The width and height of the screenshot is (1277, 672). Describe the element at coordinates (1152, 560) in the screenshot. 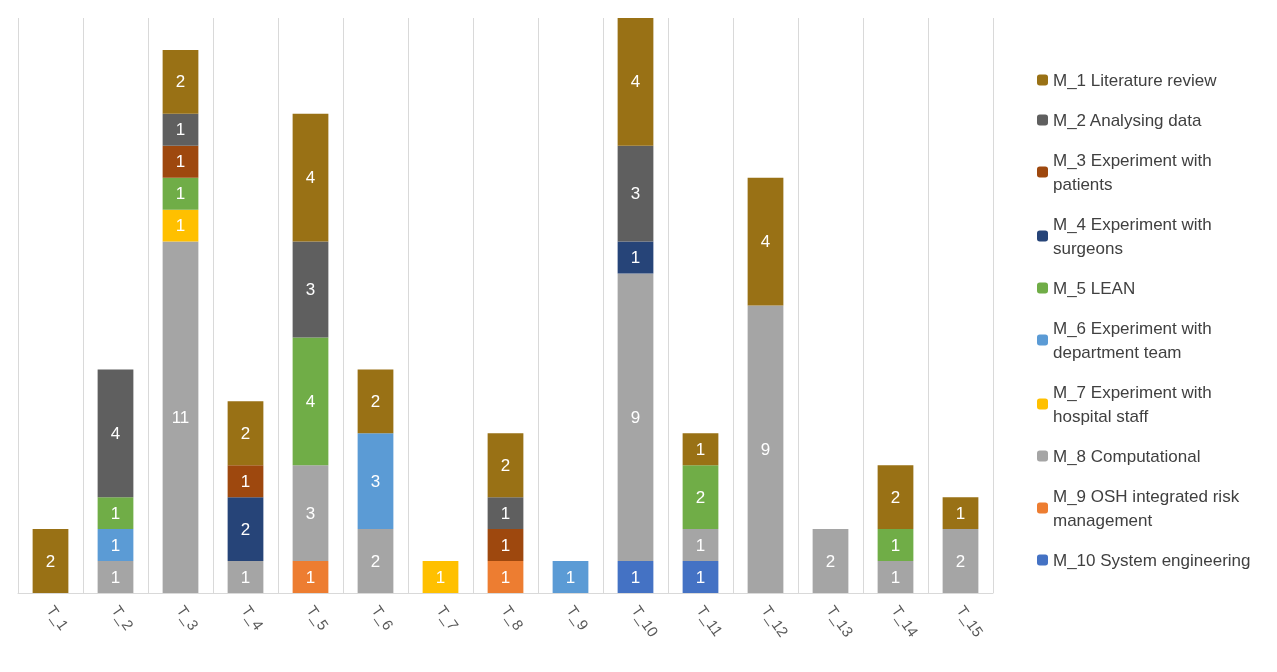

I see `legend-label: M_10 System engineering` at that location.